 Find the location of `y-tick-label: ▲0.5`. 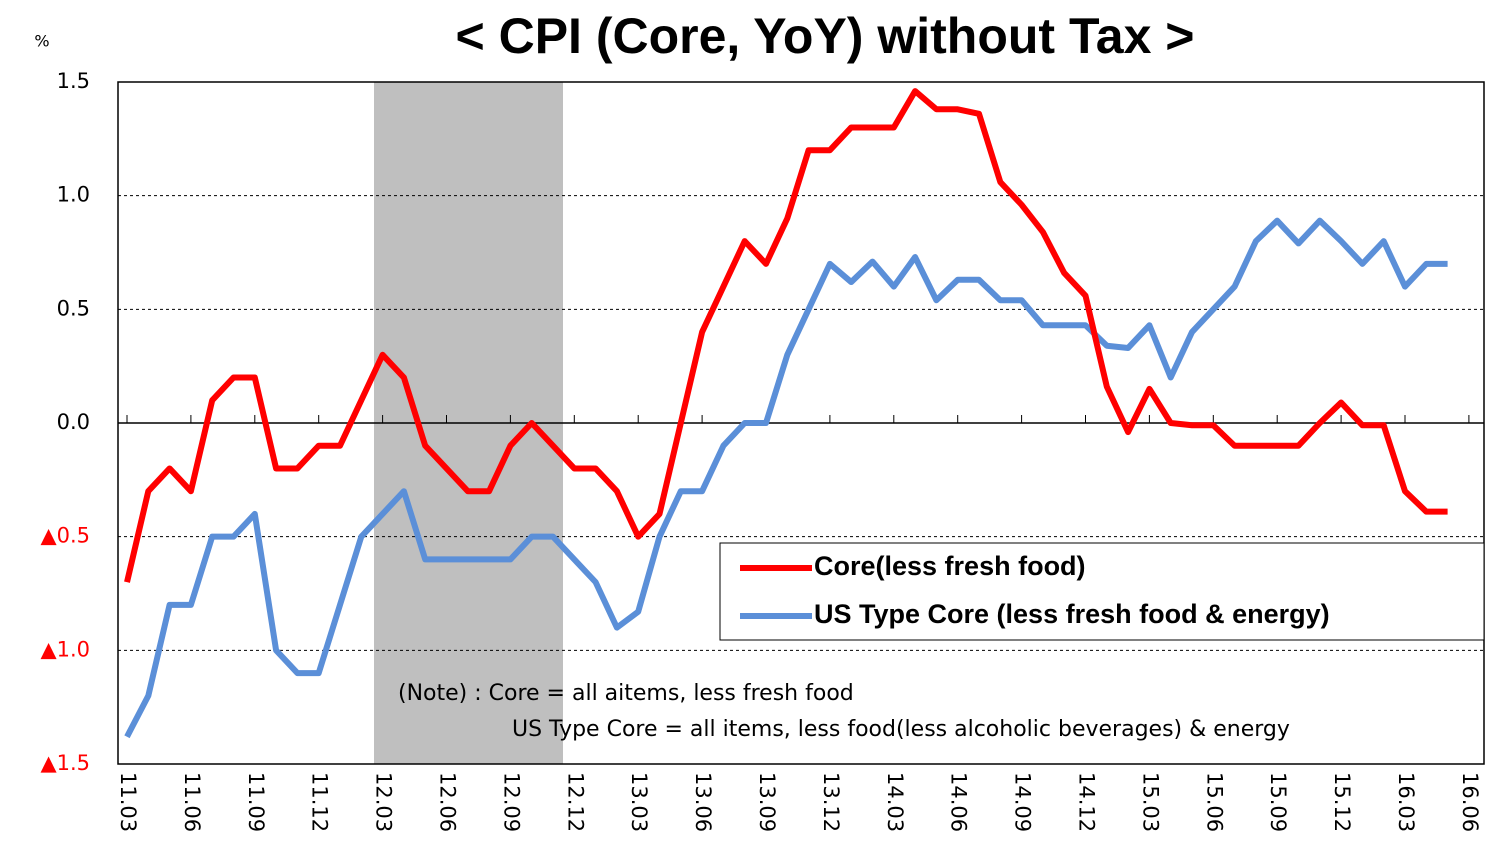

y-tick-label: ▲0.5 is located at coordinates (65, 536).